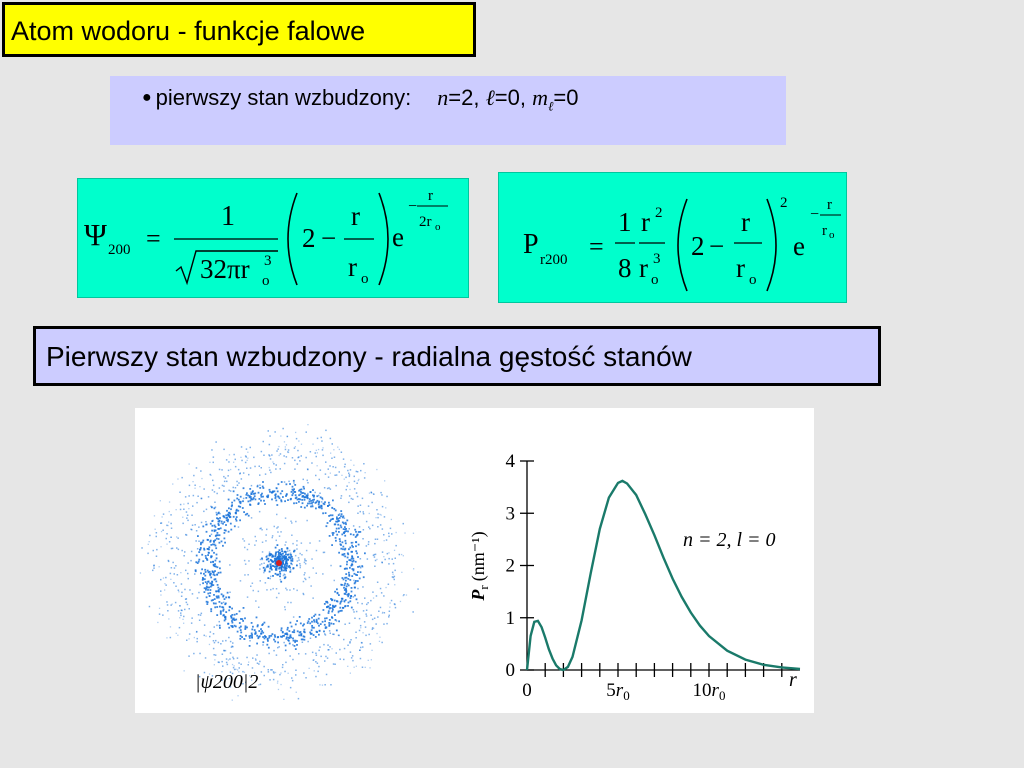 Image resolution: width=1024 pixels, height=768 pixels. I want to click on pr-subscript: r200, so click(554, 260).